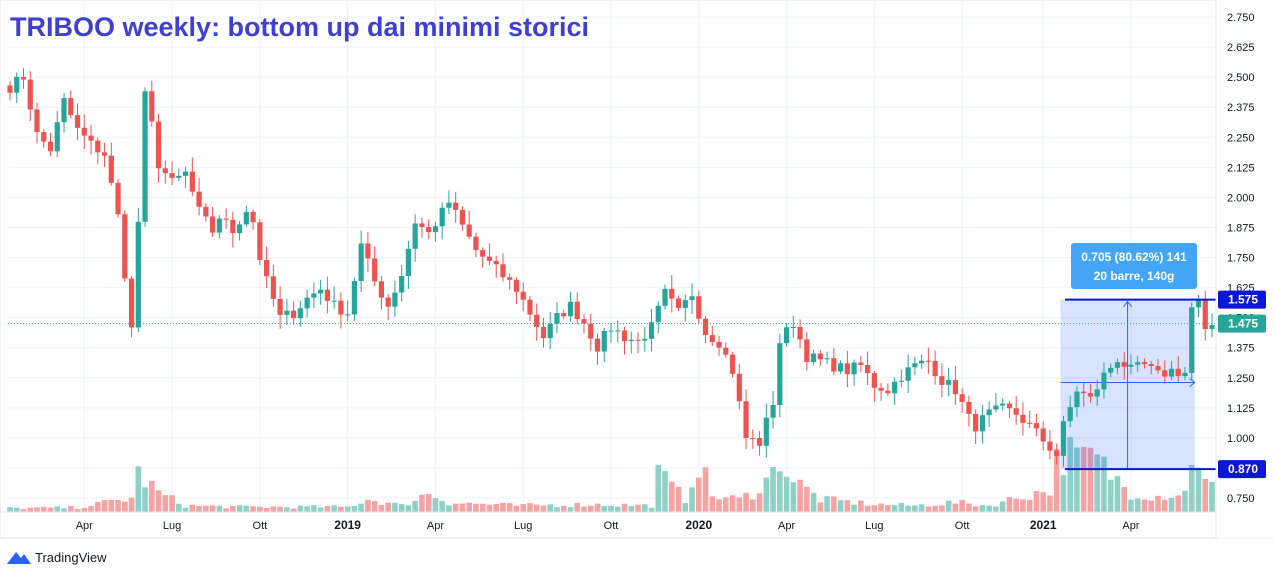  I want to click on price-tag-label: 1.575, so click(1243, 300).